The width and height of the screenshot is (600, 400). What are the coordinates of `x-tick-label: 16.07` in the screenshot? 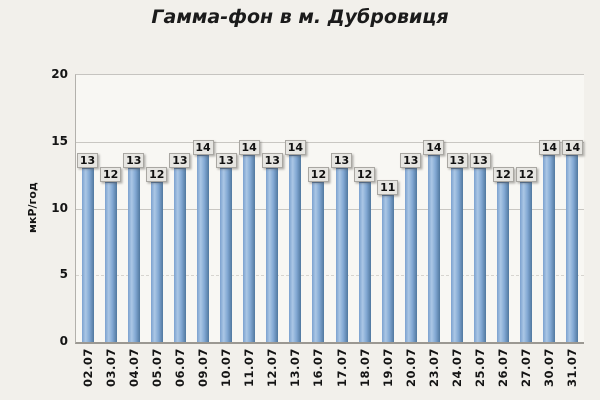 It's located at (318, 367).